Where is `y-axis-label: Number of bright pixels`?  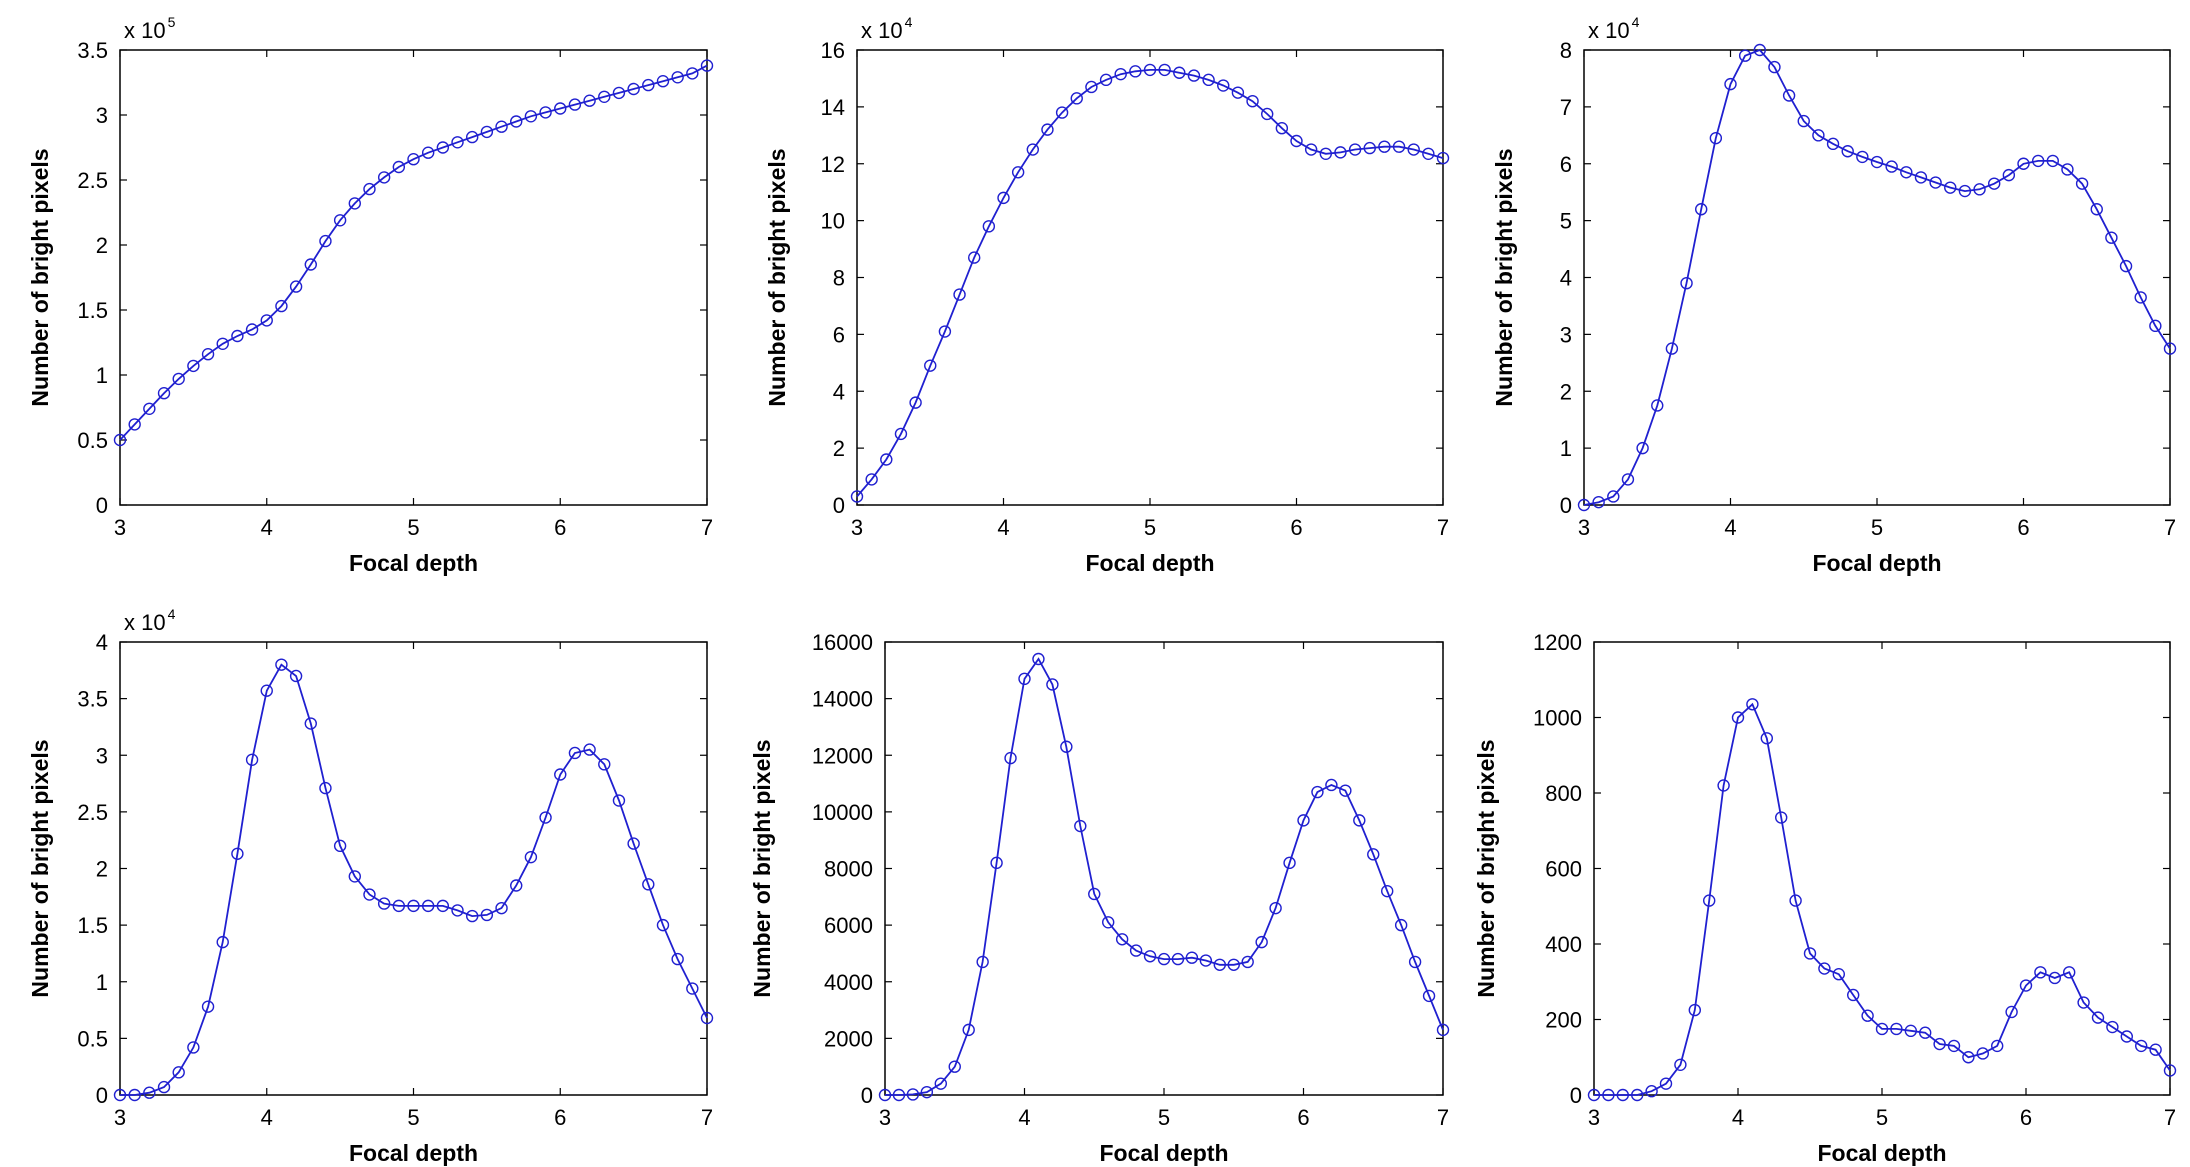 y-axis-label: Number of bright pixels is located at coordinates (777, 277).